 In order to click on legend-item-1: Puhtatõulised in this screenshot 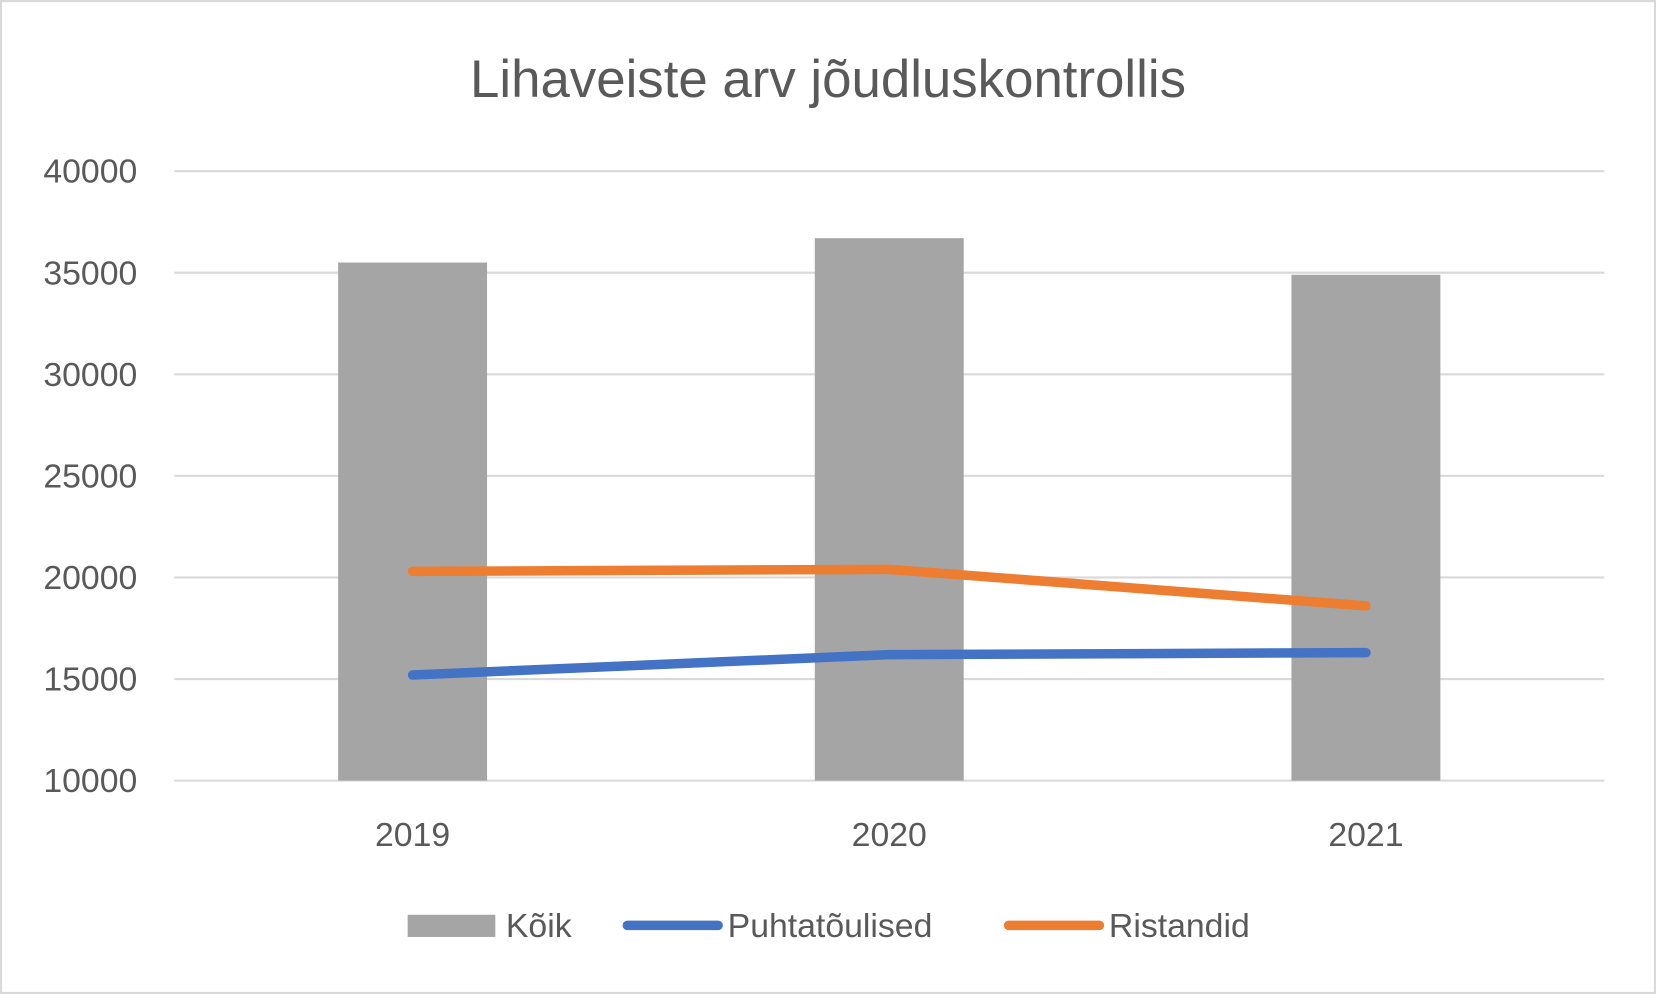, I will do `click(777, 926)`.